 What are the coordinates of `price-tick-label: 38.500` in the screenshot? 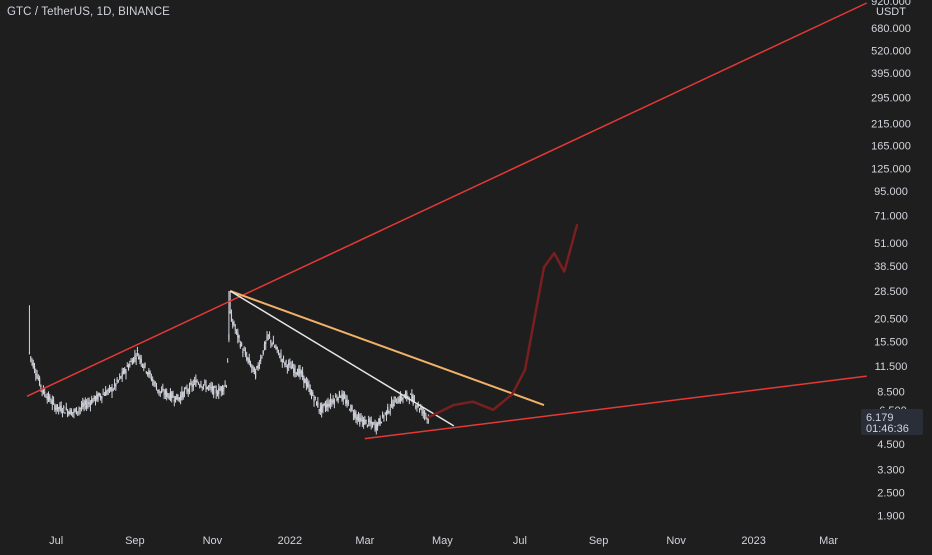 It's located at (891, 267).